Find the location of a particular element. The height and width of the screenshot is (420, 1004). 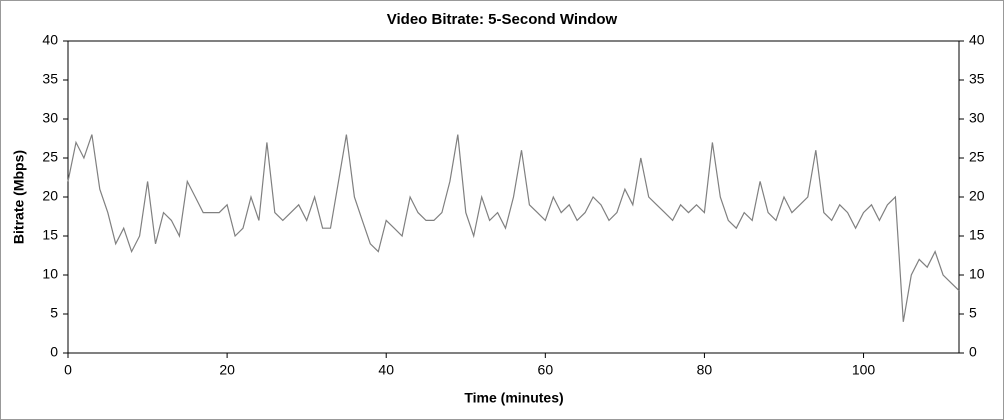

y2-tick-label: 30 is located at coordinates (977, 118).